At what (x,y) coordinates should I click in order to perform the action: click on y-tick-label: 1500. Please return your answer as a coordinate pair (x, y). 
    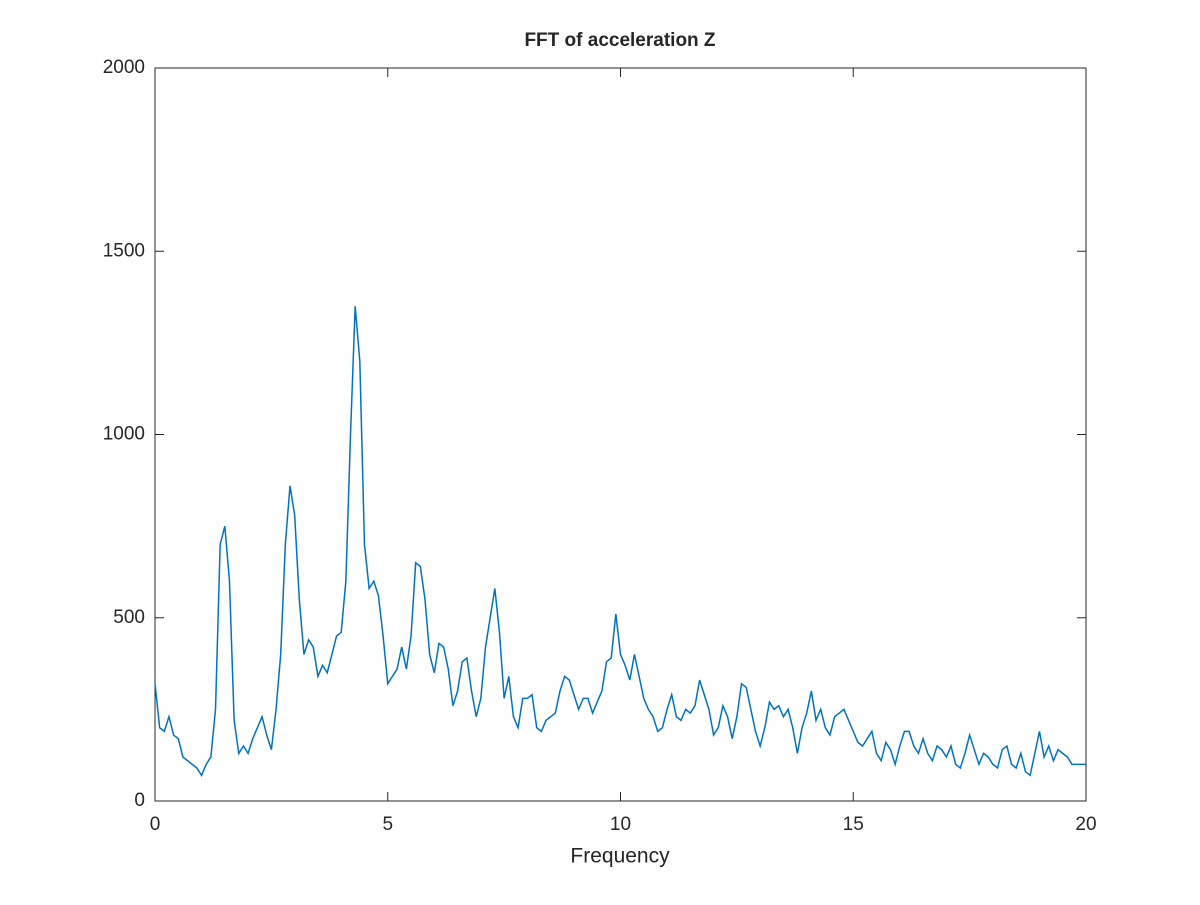
    Looking at the image, I should click on (124, 250).